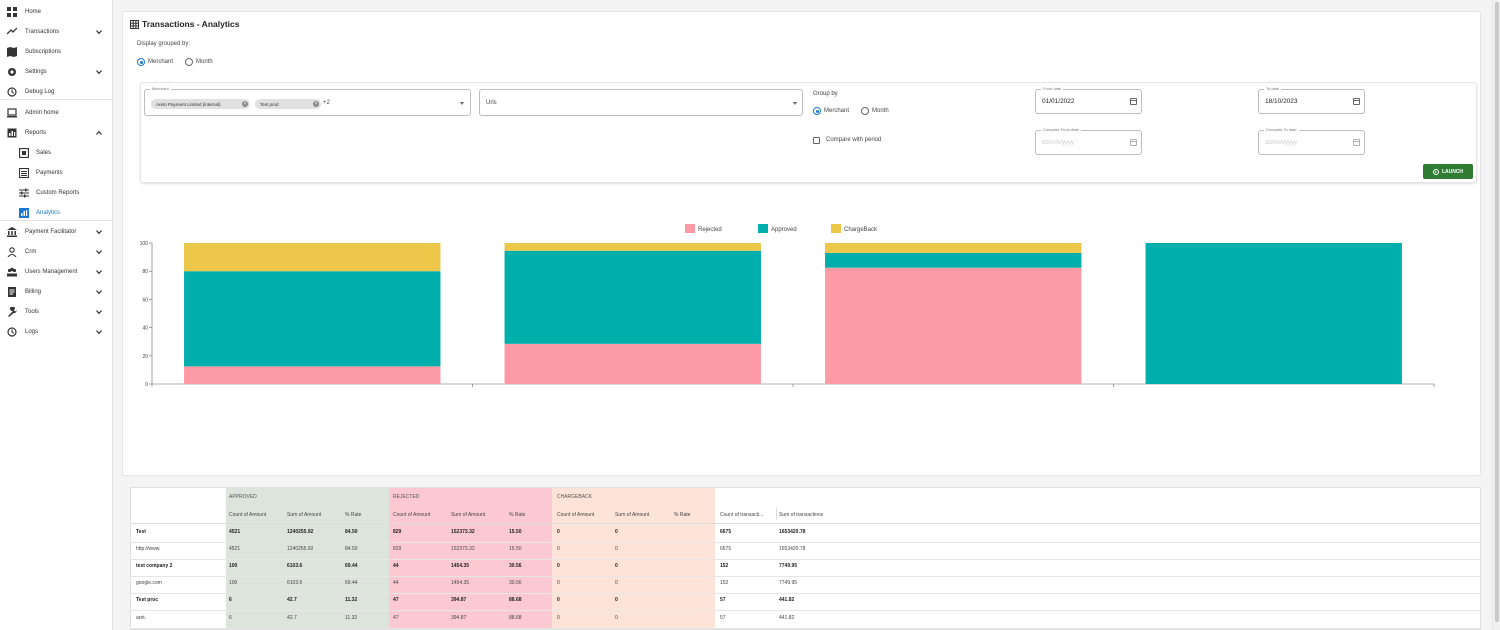  I want to click on sidebar-item-label: Debug Log, so click(40, 92).